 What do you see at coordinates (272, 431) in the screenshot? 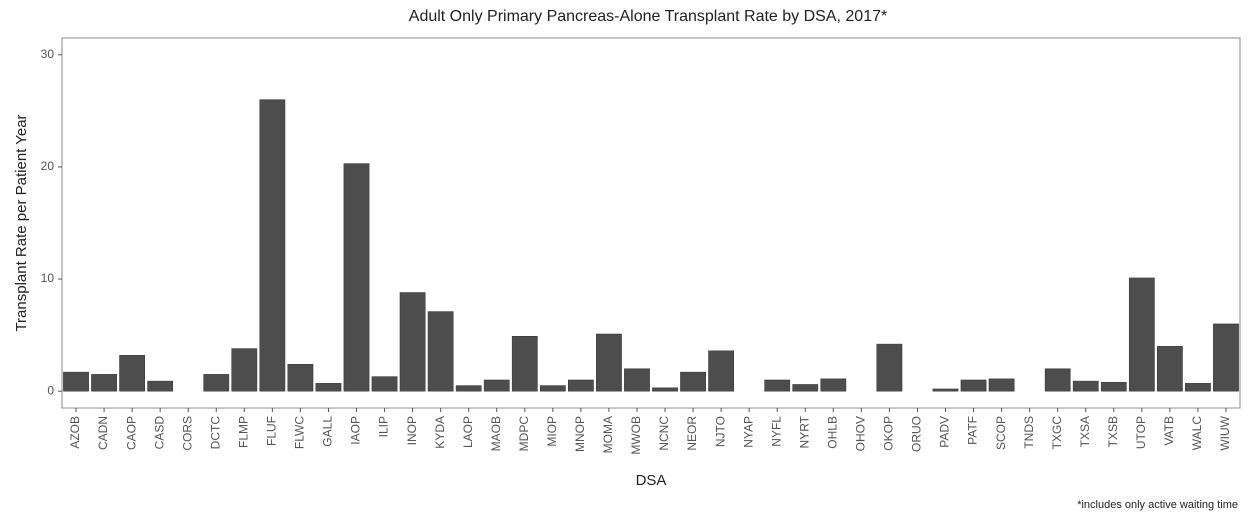
I see `x-tick-label: FLUF` at bounding box center [272, 431].